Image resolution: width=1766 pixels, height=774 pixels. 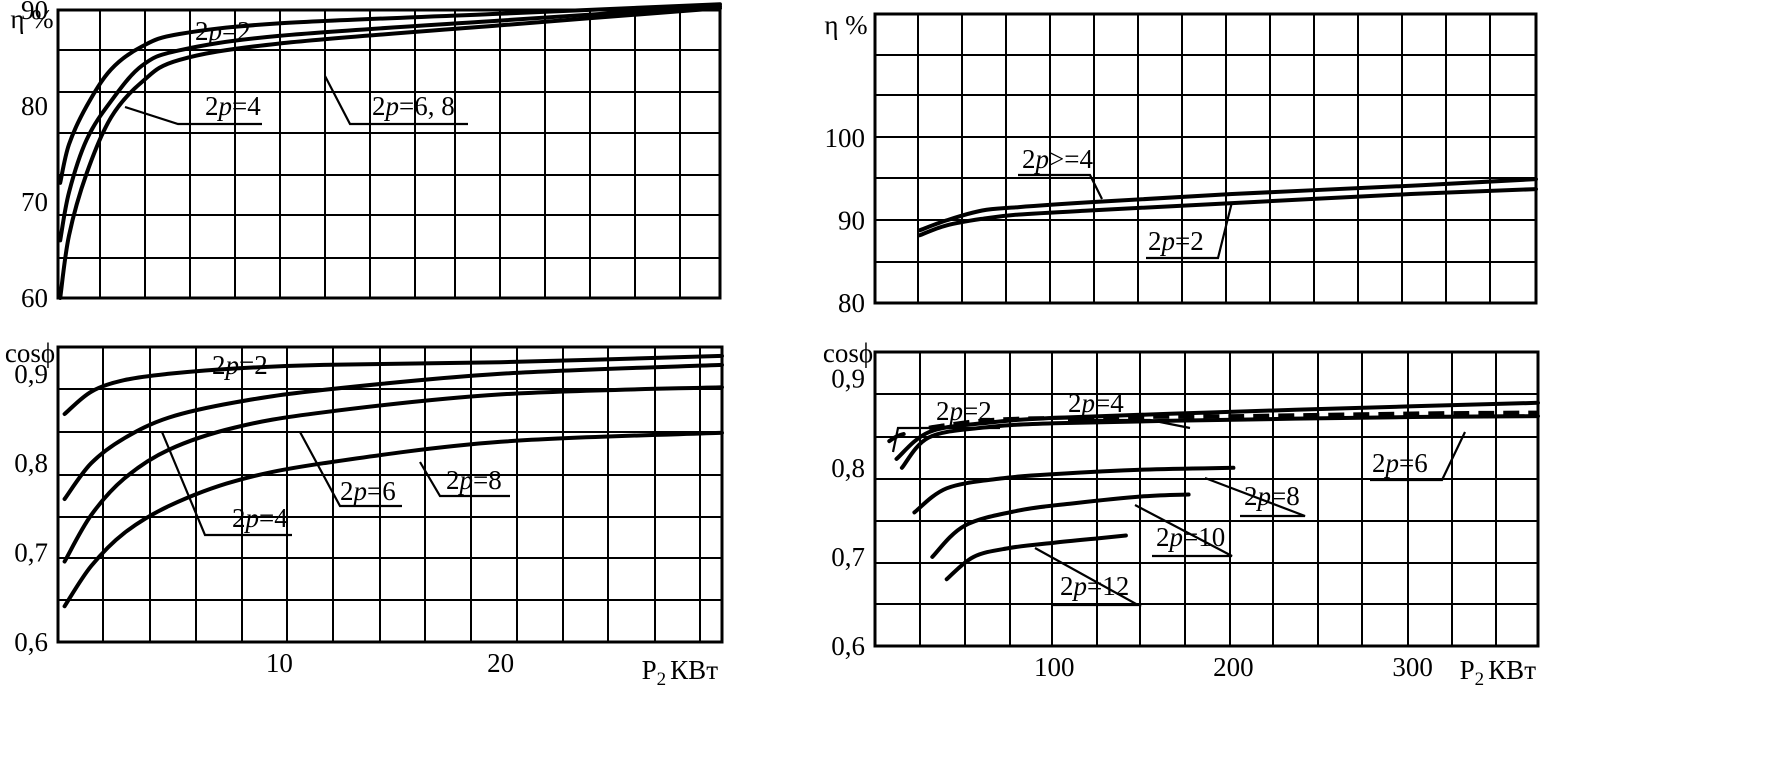 What do you see at coordinates (1057, 159) in the screenshot?
I see `curve-label-2p-4: 2p>=4` at bounding box center [1057, 159].